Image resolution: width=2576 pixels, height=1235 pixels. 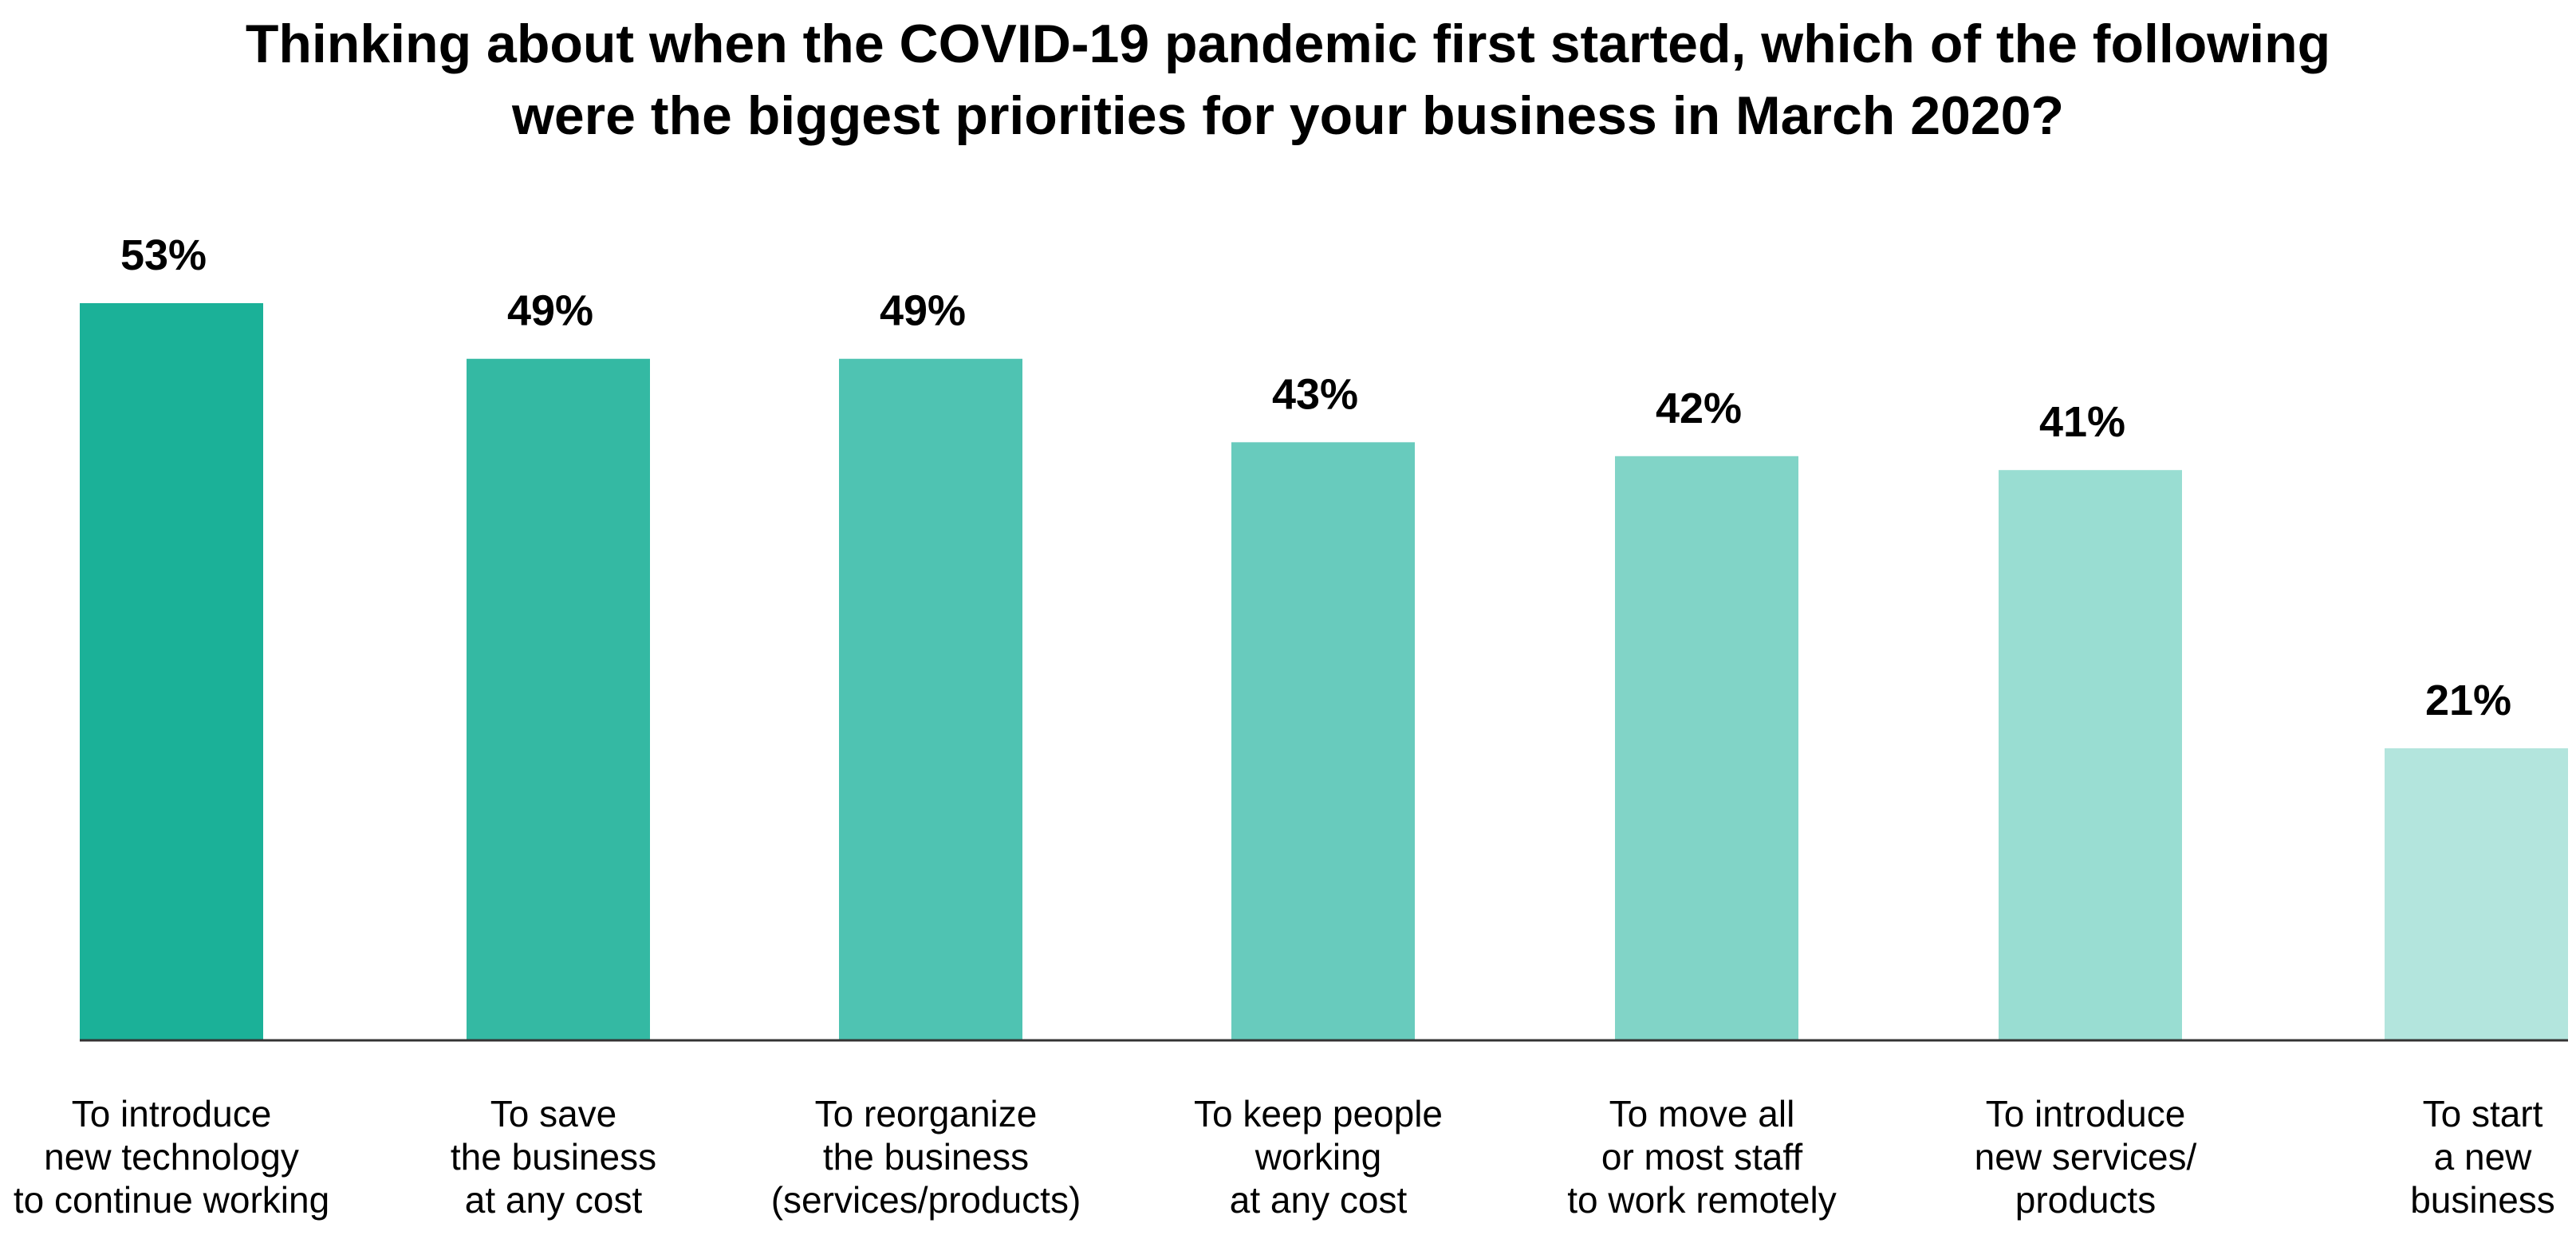 I want to click on value-label-6: 41%, so click(x=2082, y=422).